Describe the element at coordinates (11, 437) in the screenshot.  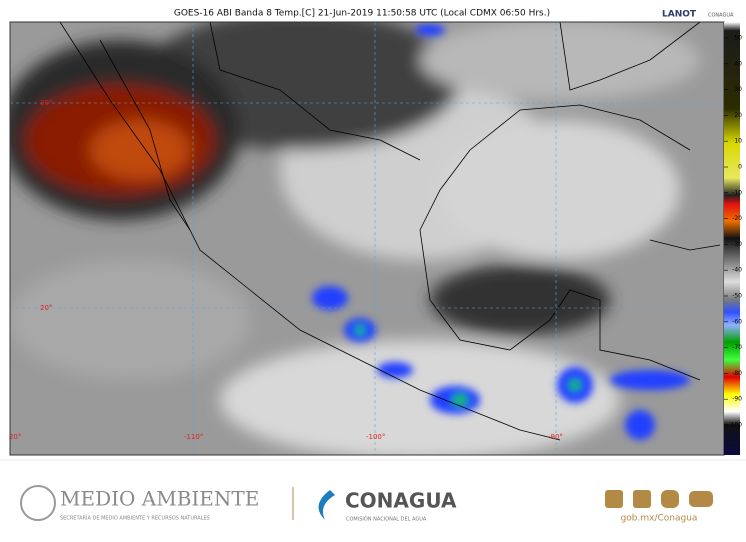
I see `lon-label: -120°` at that location.